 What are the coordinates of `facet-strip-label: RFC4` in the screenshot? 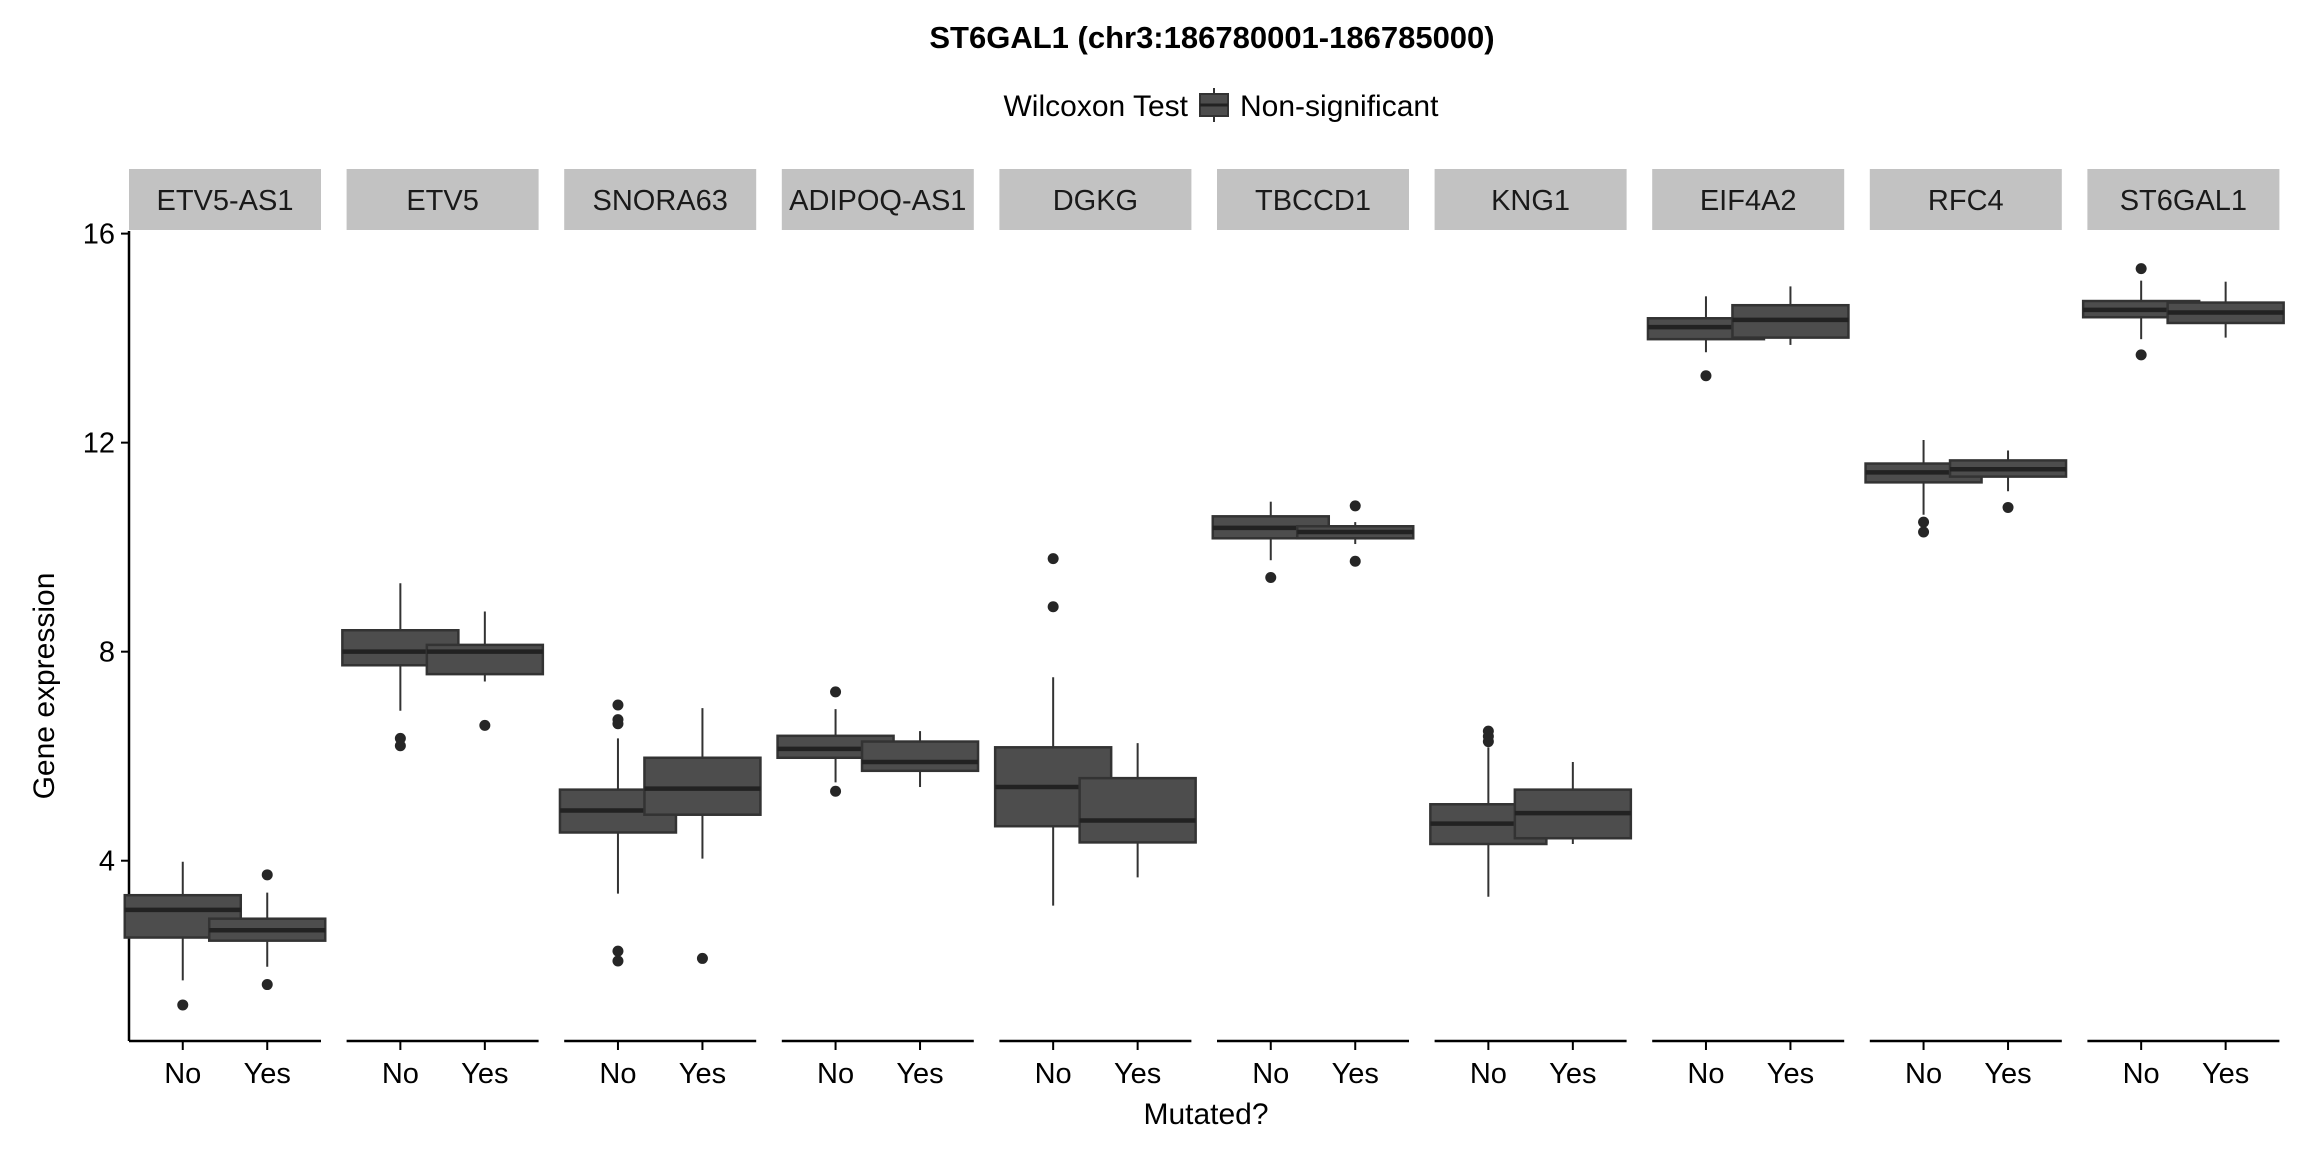 It's located at (1966, 201).